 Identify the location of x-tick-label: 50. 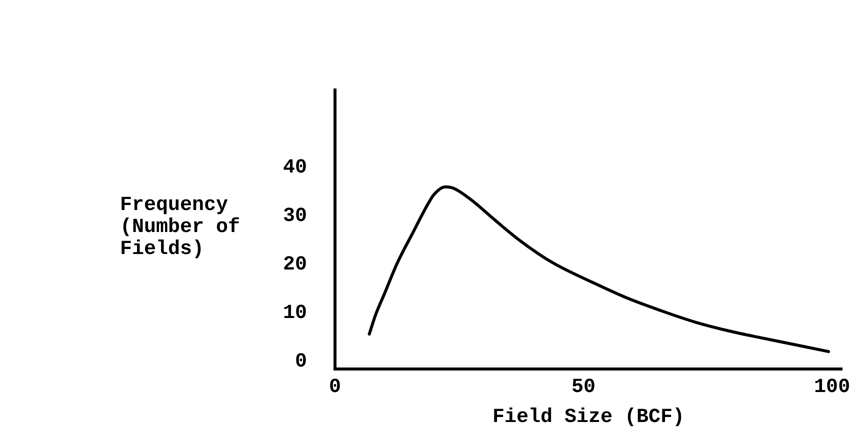
(584, 388).